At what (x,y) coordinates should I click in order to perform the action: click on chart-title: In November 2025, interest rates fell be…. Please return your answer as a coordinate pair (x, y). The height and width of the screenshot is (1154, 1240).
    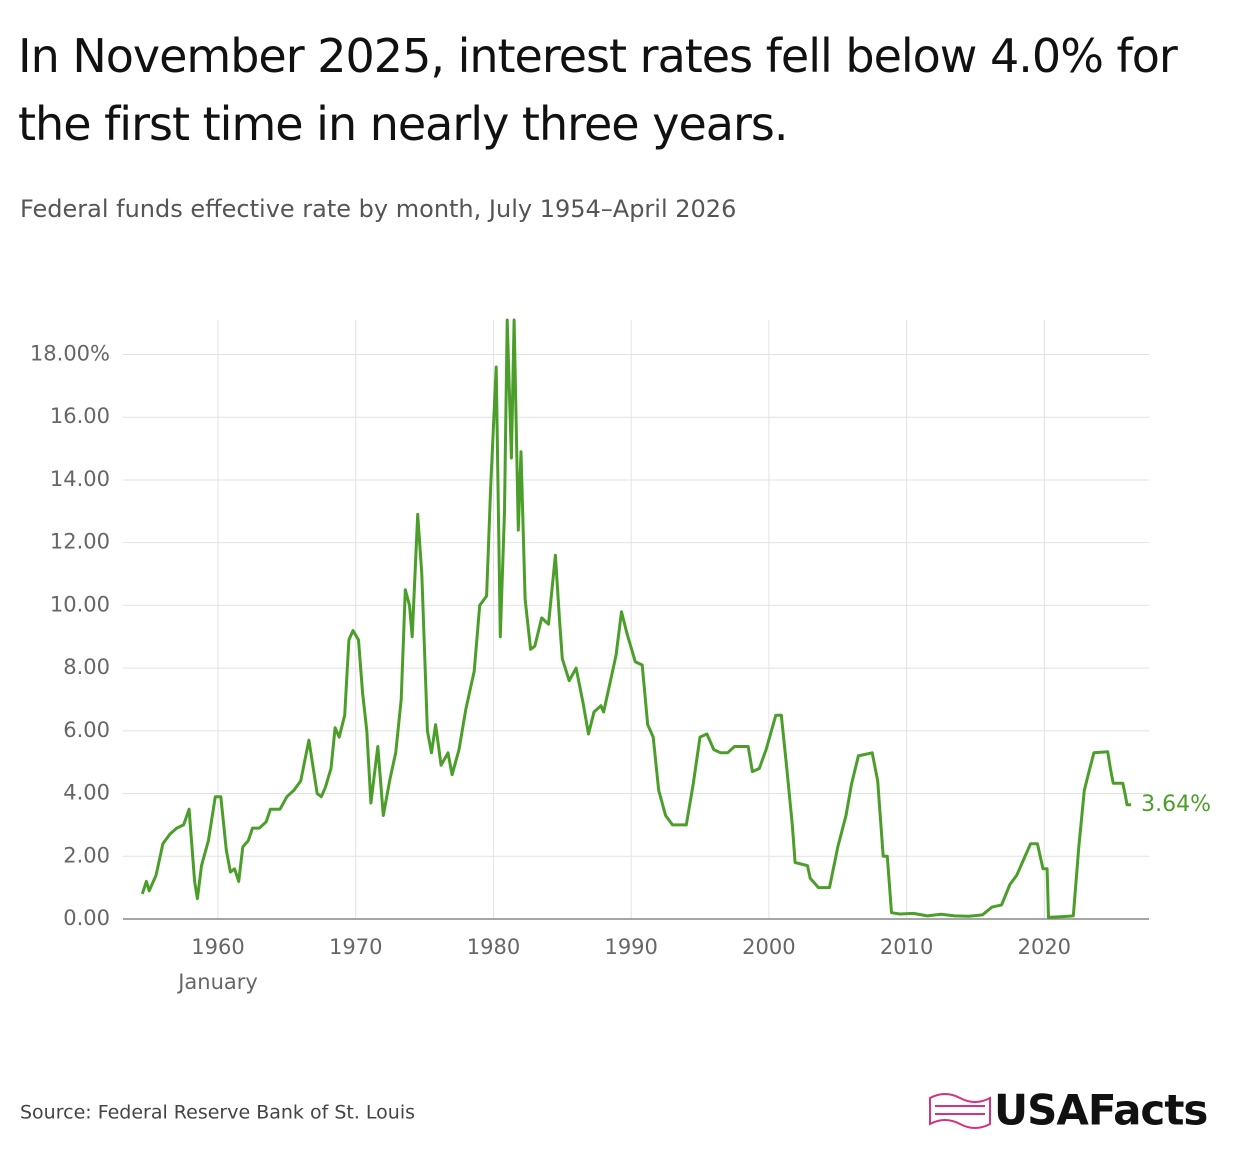
    Looking at the image, I should click on (598, 90).